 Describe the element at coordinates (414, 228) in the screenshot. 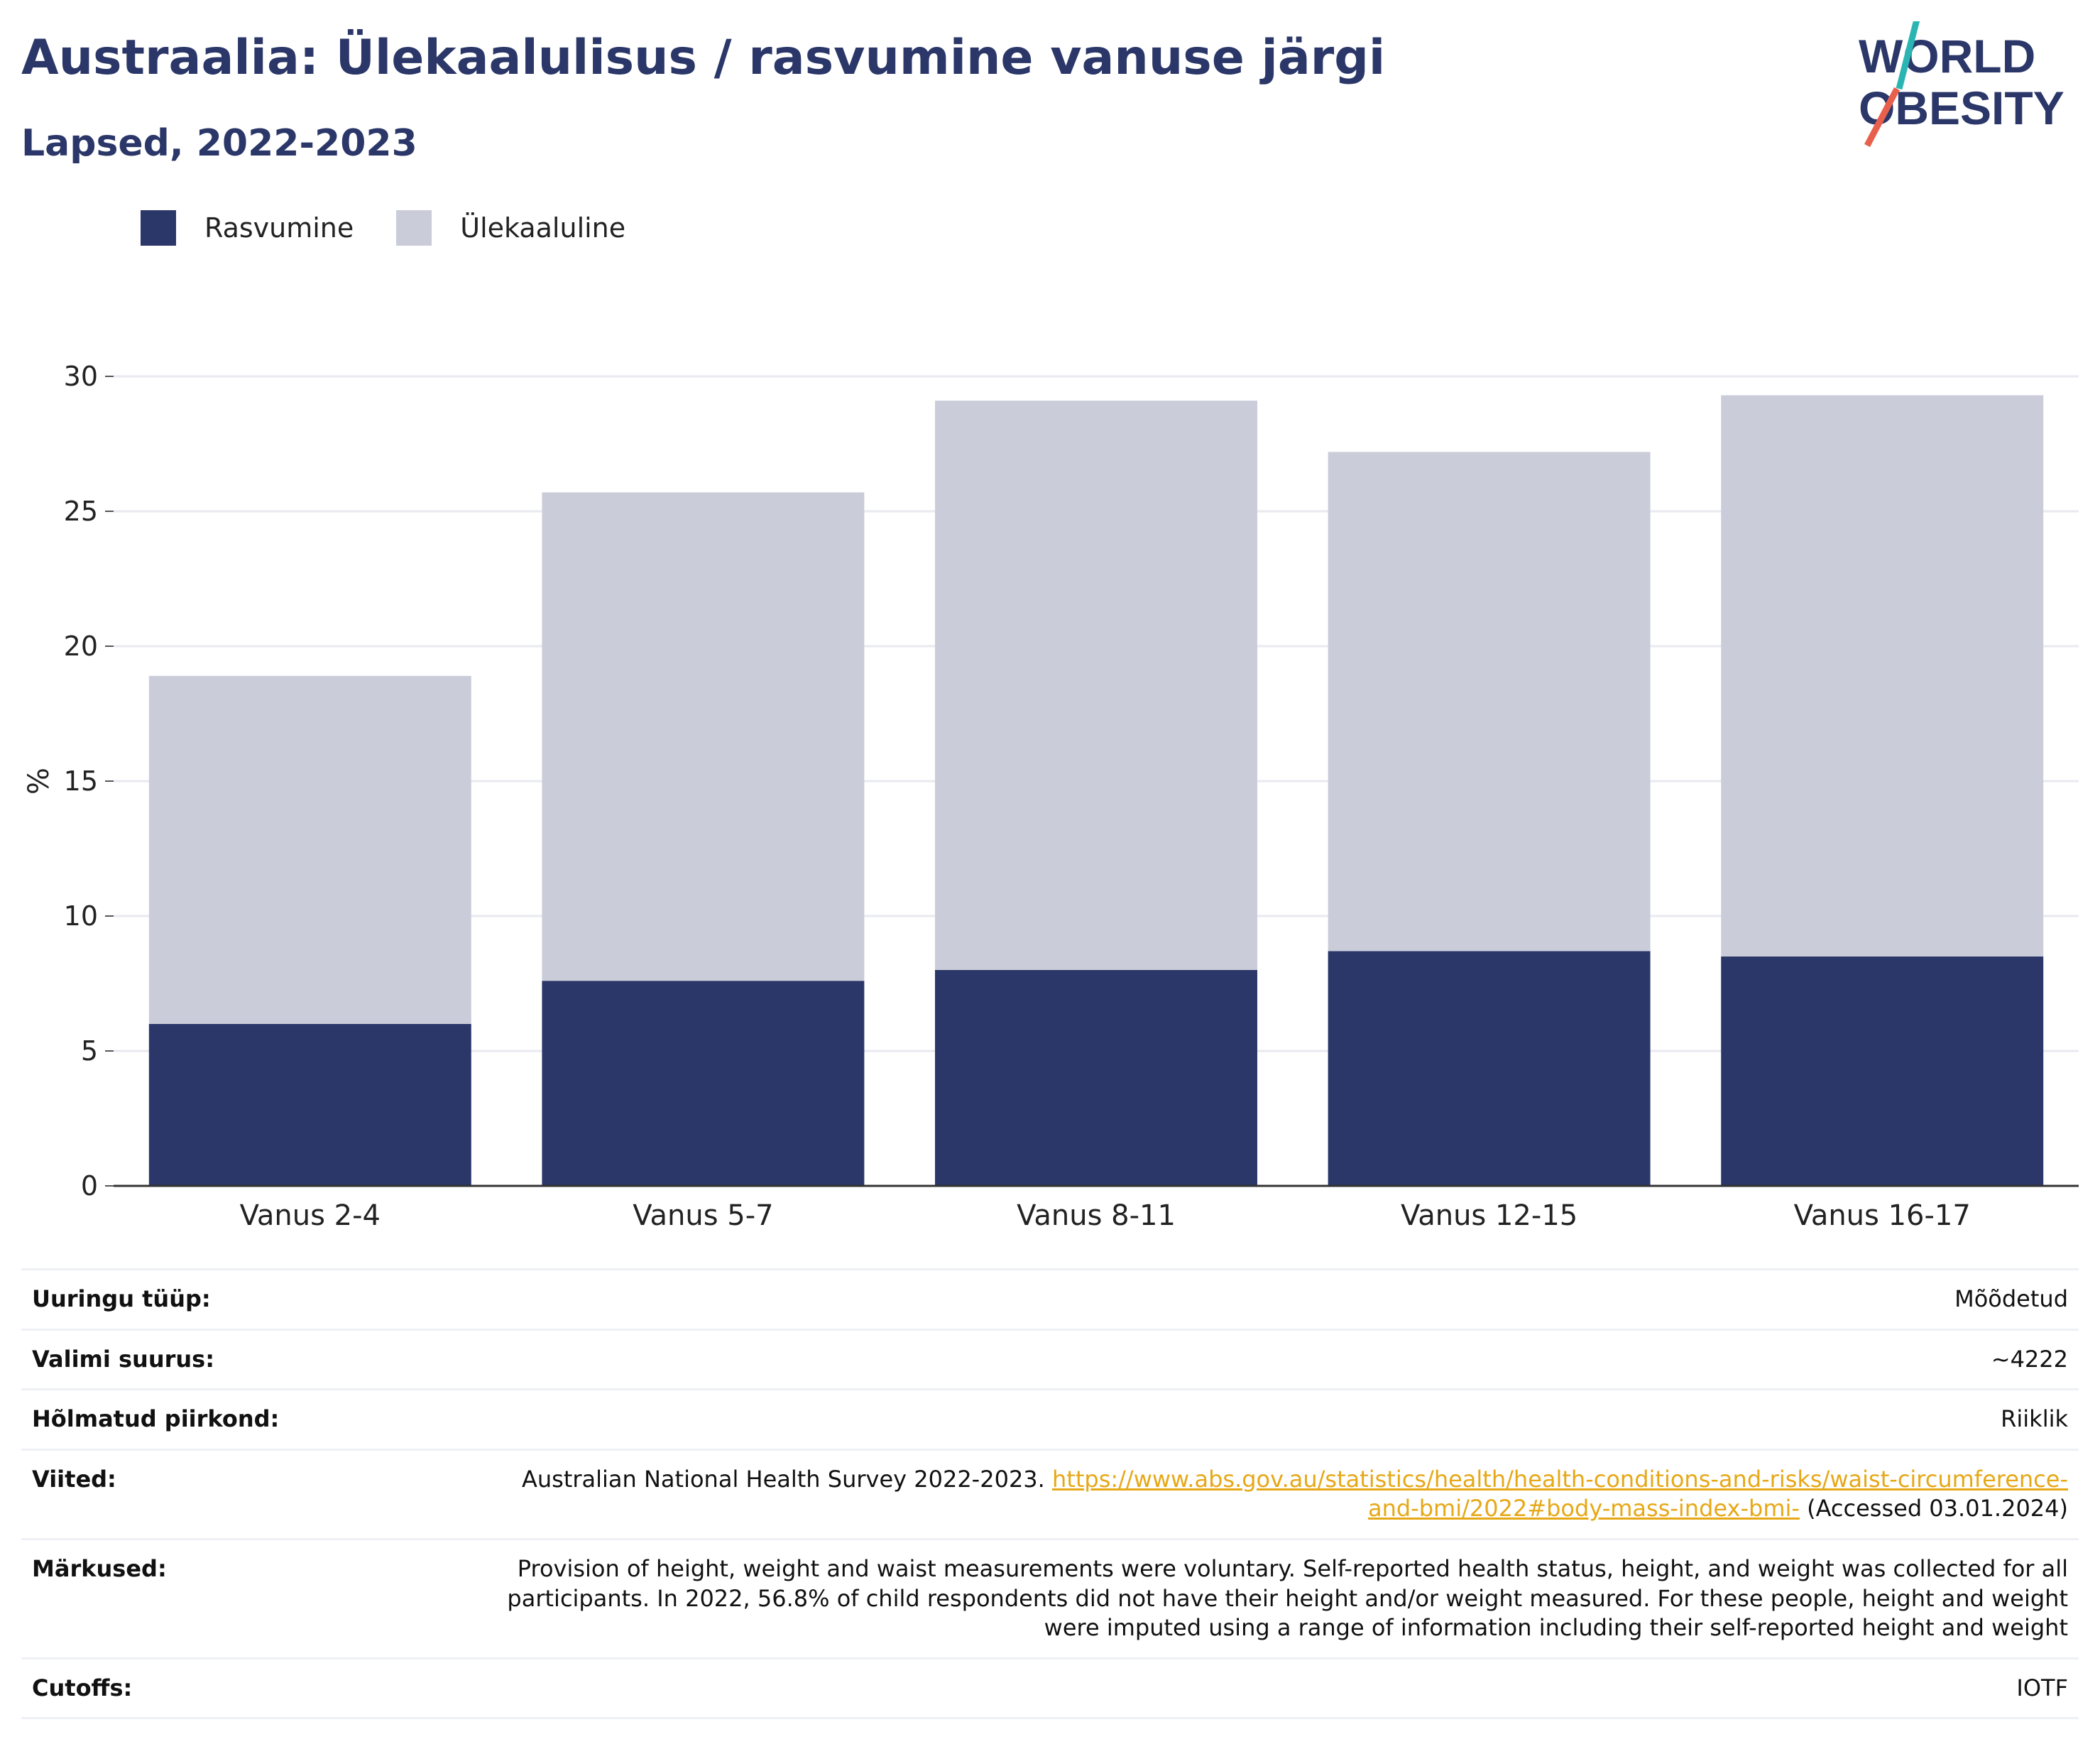

I see `legend-swatch-ulekaaluline` at that location.